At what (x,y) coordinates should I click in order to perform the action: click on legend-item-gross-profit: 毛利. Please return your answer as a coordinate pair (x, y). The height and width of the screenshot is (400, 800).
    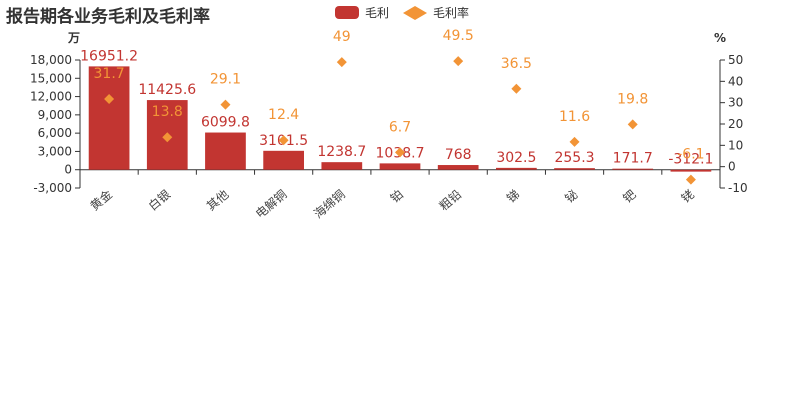
    Looking at the image, I should click on (362, 12).